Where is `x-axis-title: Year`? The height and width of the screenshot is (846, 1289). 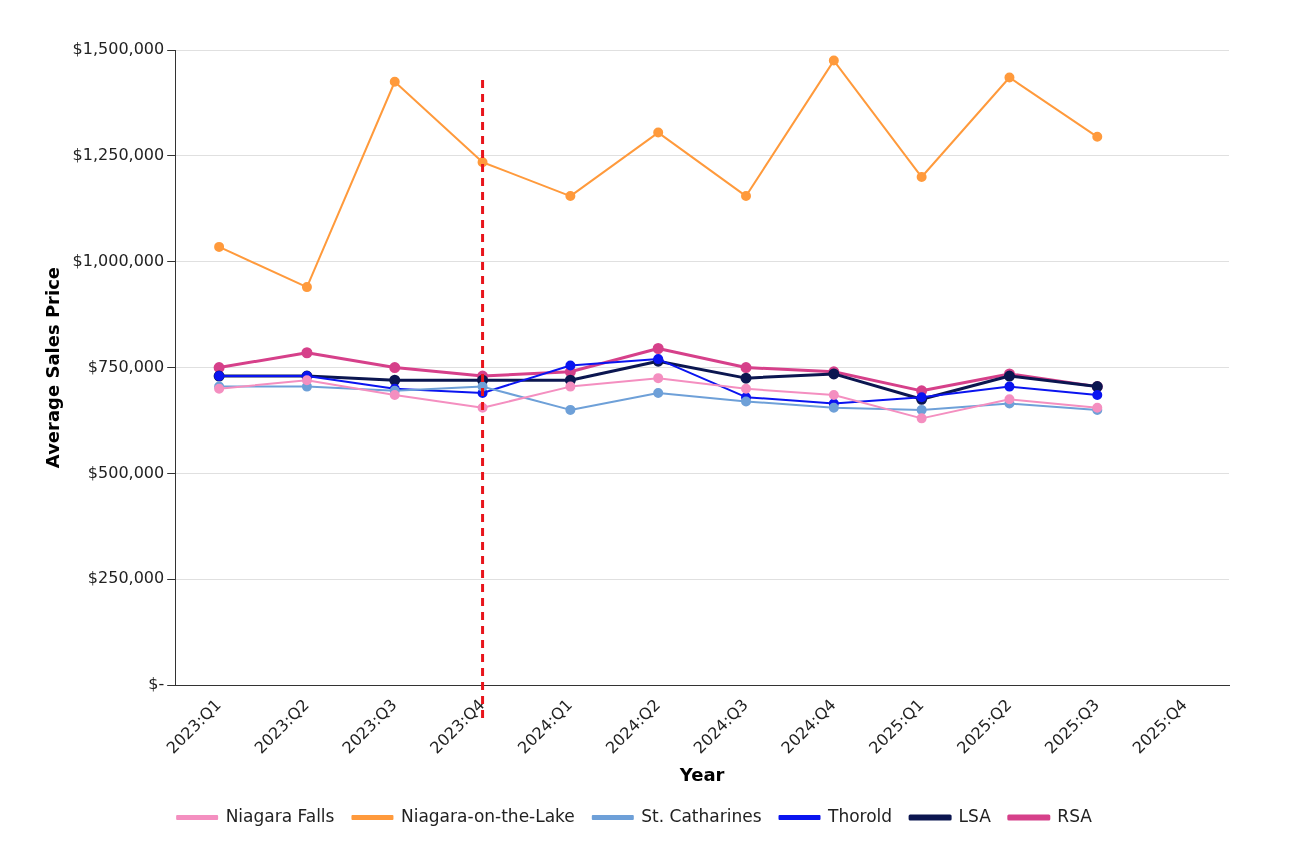 x-axis-title: Year is located at coordinates (701, 774).